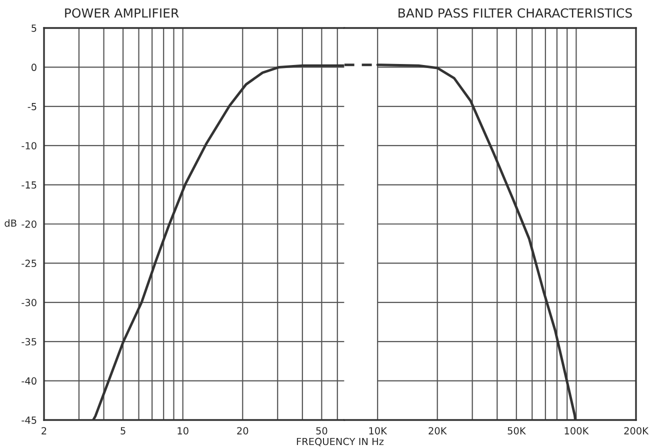  I want to click on y-tick-label: -25, so click(29, 264).